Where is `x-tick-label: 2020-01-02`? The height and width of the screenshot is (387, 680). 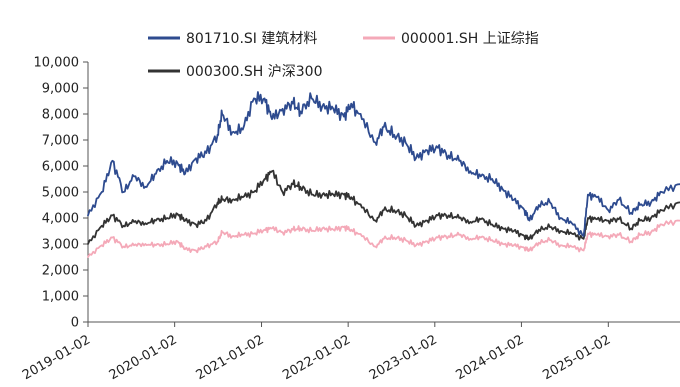
x-tick-label: 2020-01-02 is located at coordinates (143, 357).